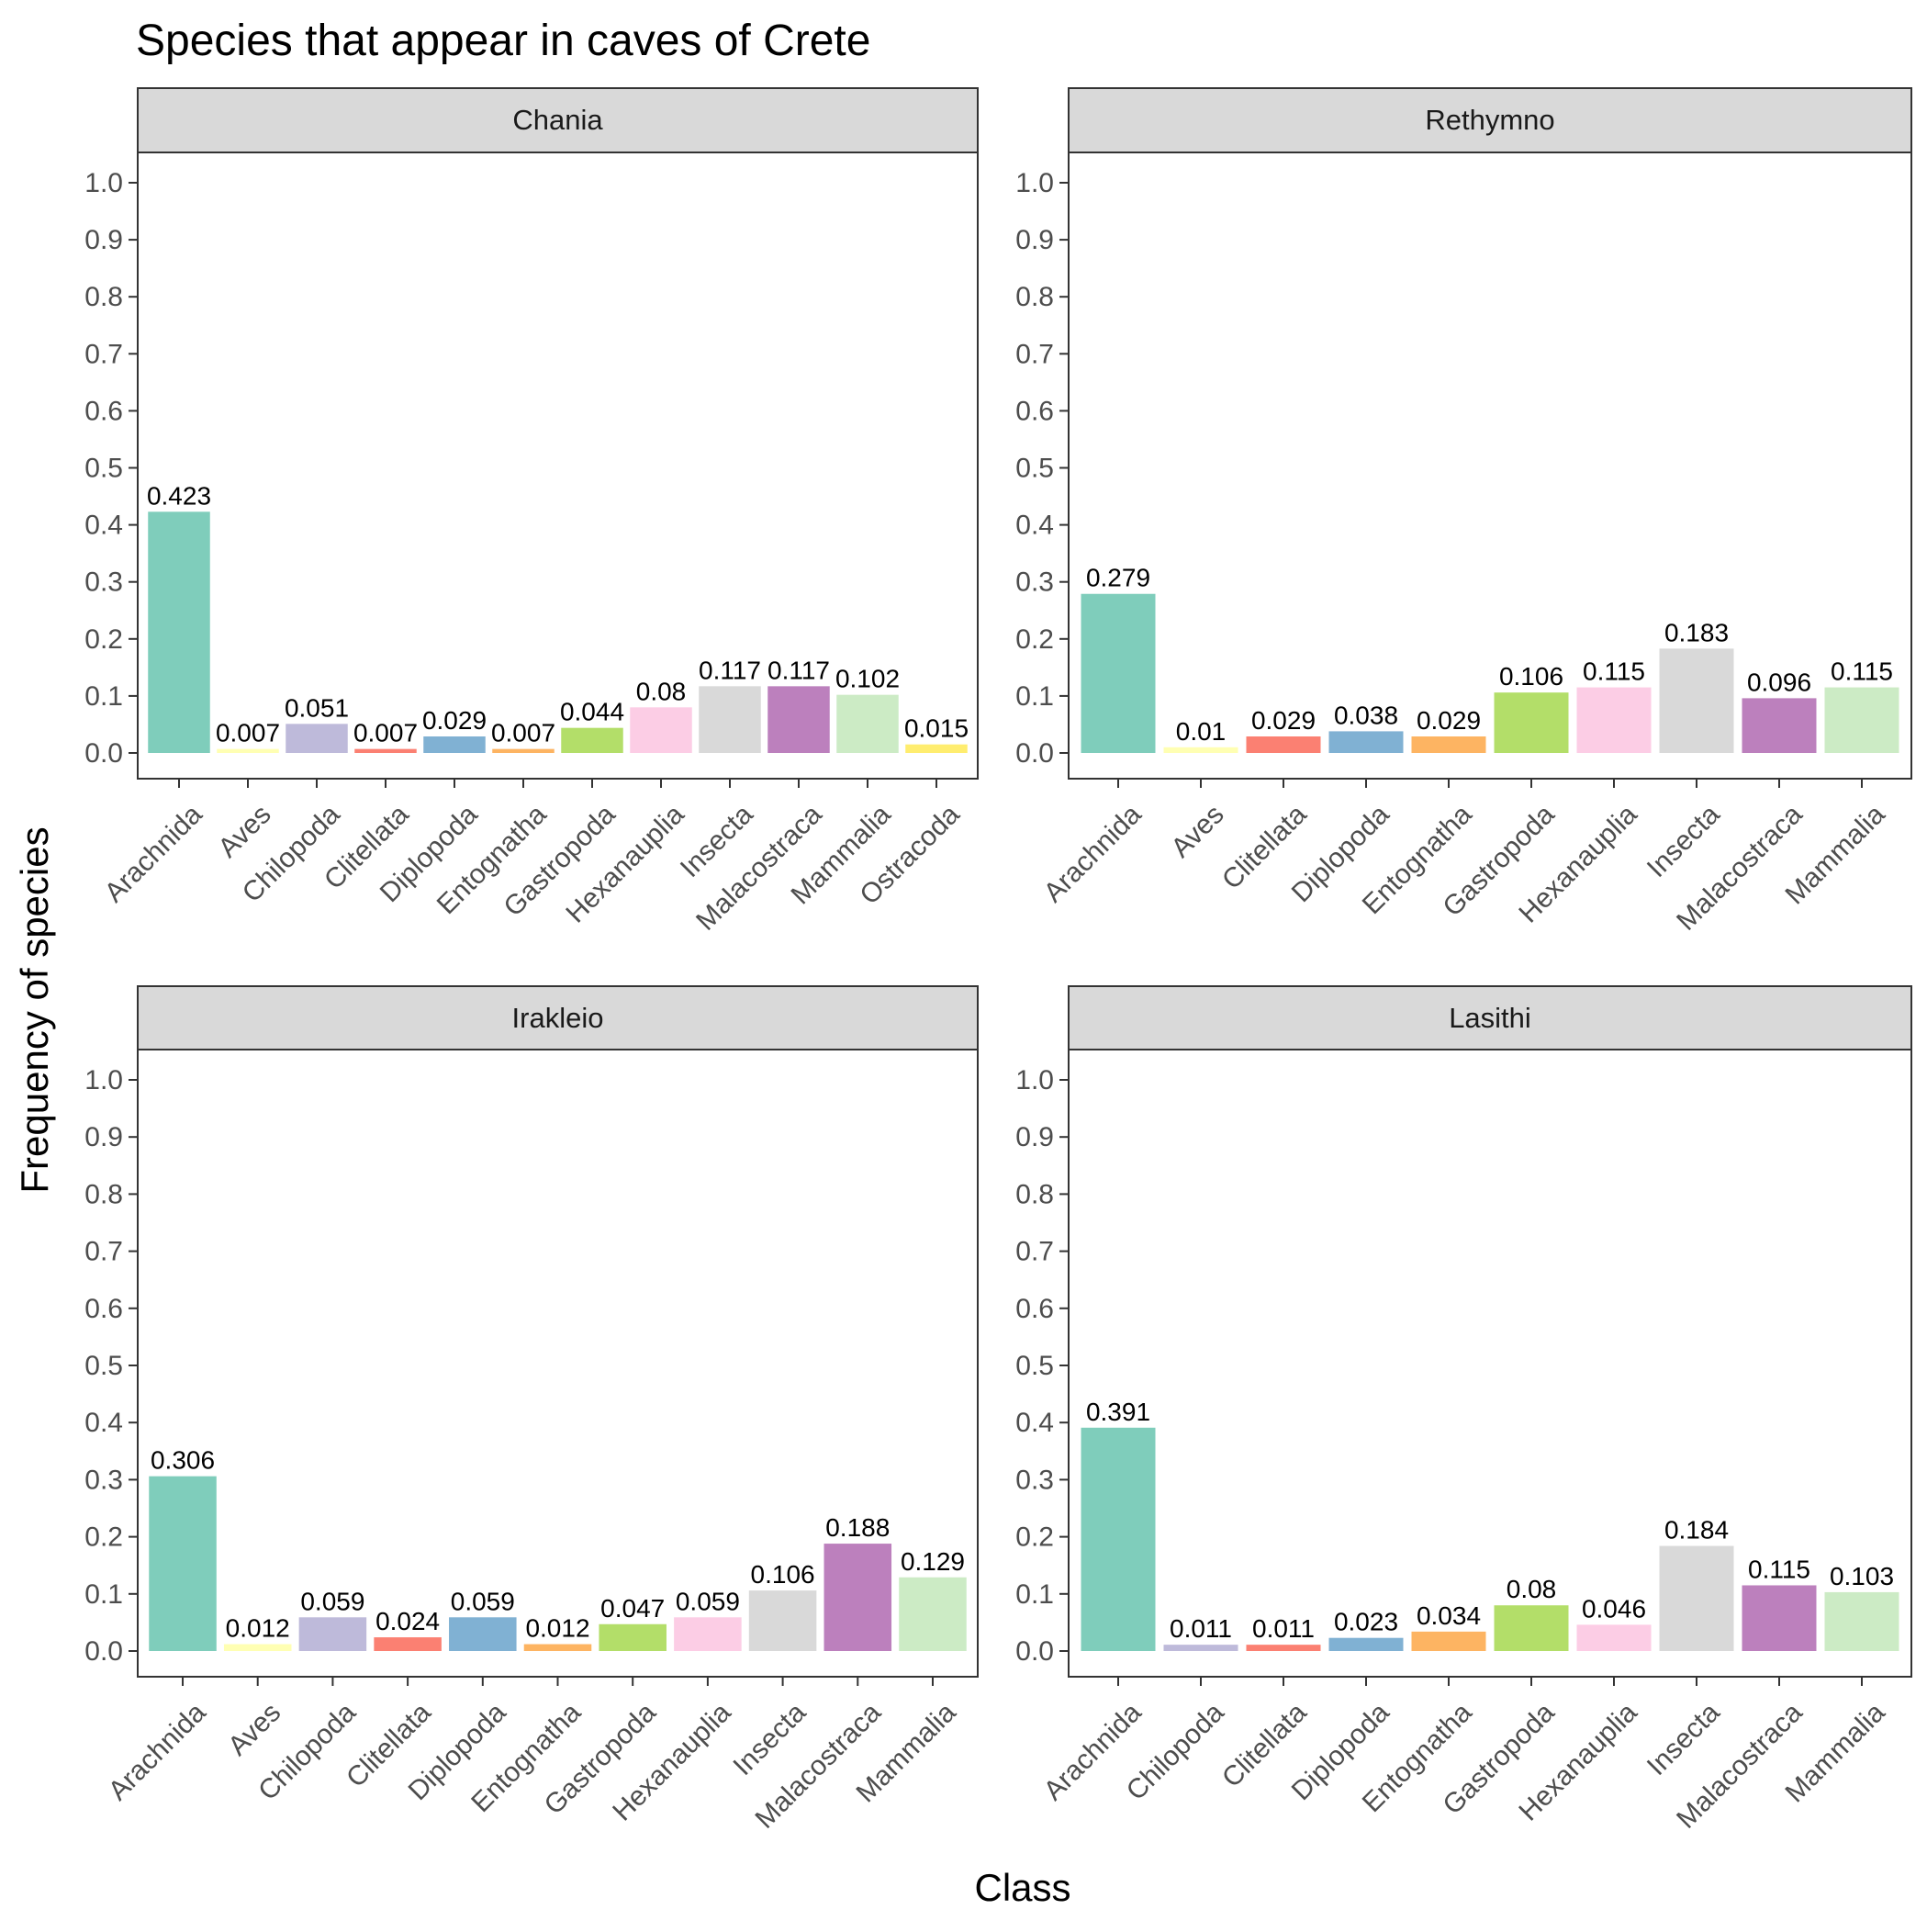 Image resolution: width=1927 pixels, height=1932 pixels. Describe the element at coordinates (708, 1634) in the screenshot. I see `bar-irakleio-hexanauplia` at that location.